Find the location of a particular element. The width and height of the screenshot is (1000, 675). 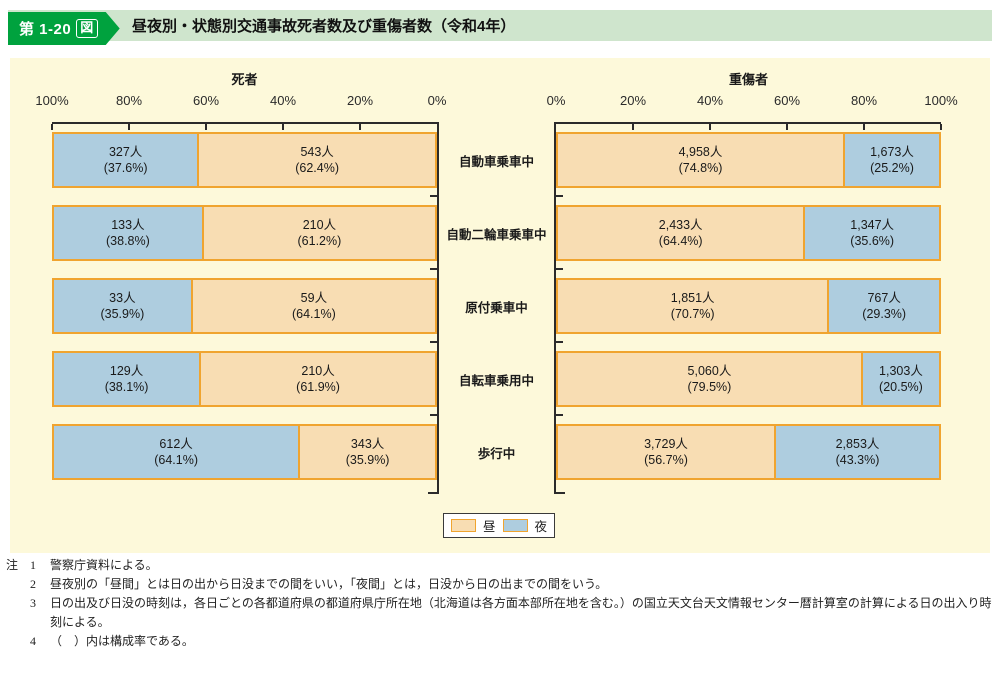

axis-tick-label: 100% is located at coordinates (941, 100).